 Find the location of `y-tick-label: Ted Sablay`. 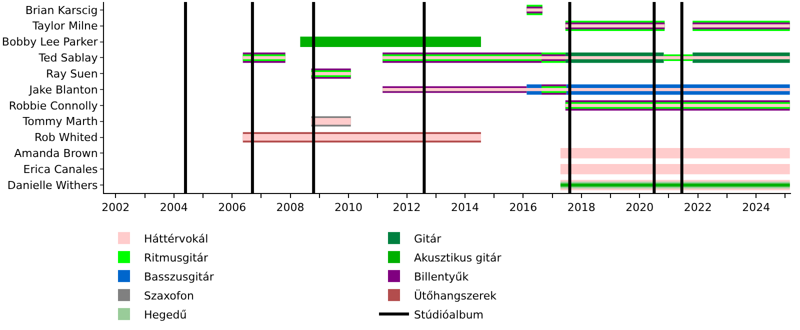

y-tick-label: Ted Sablay is located at coordinates (68, 58).